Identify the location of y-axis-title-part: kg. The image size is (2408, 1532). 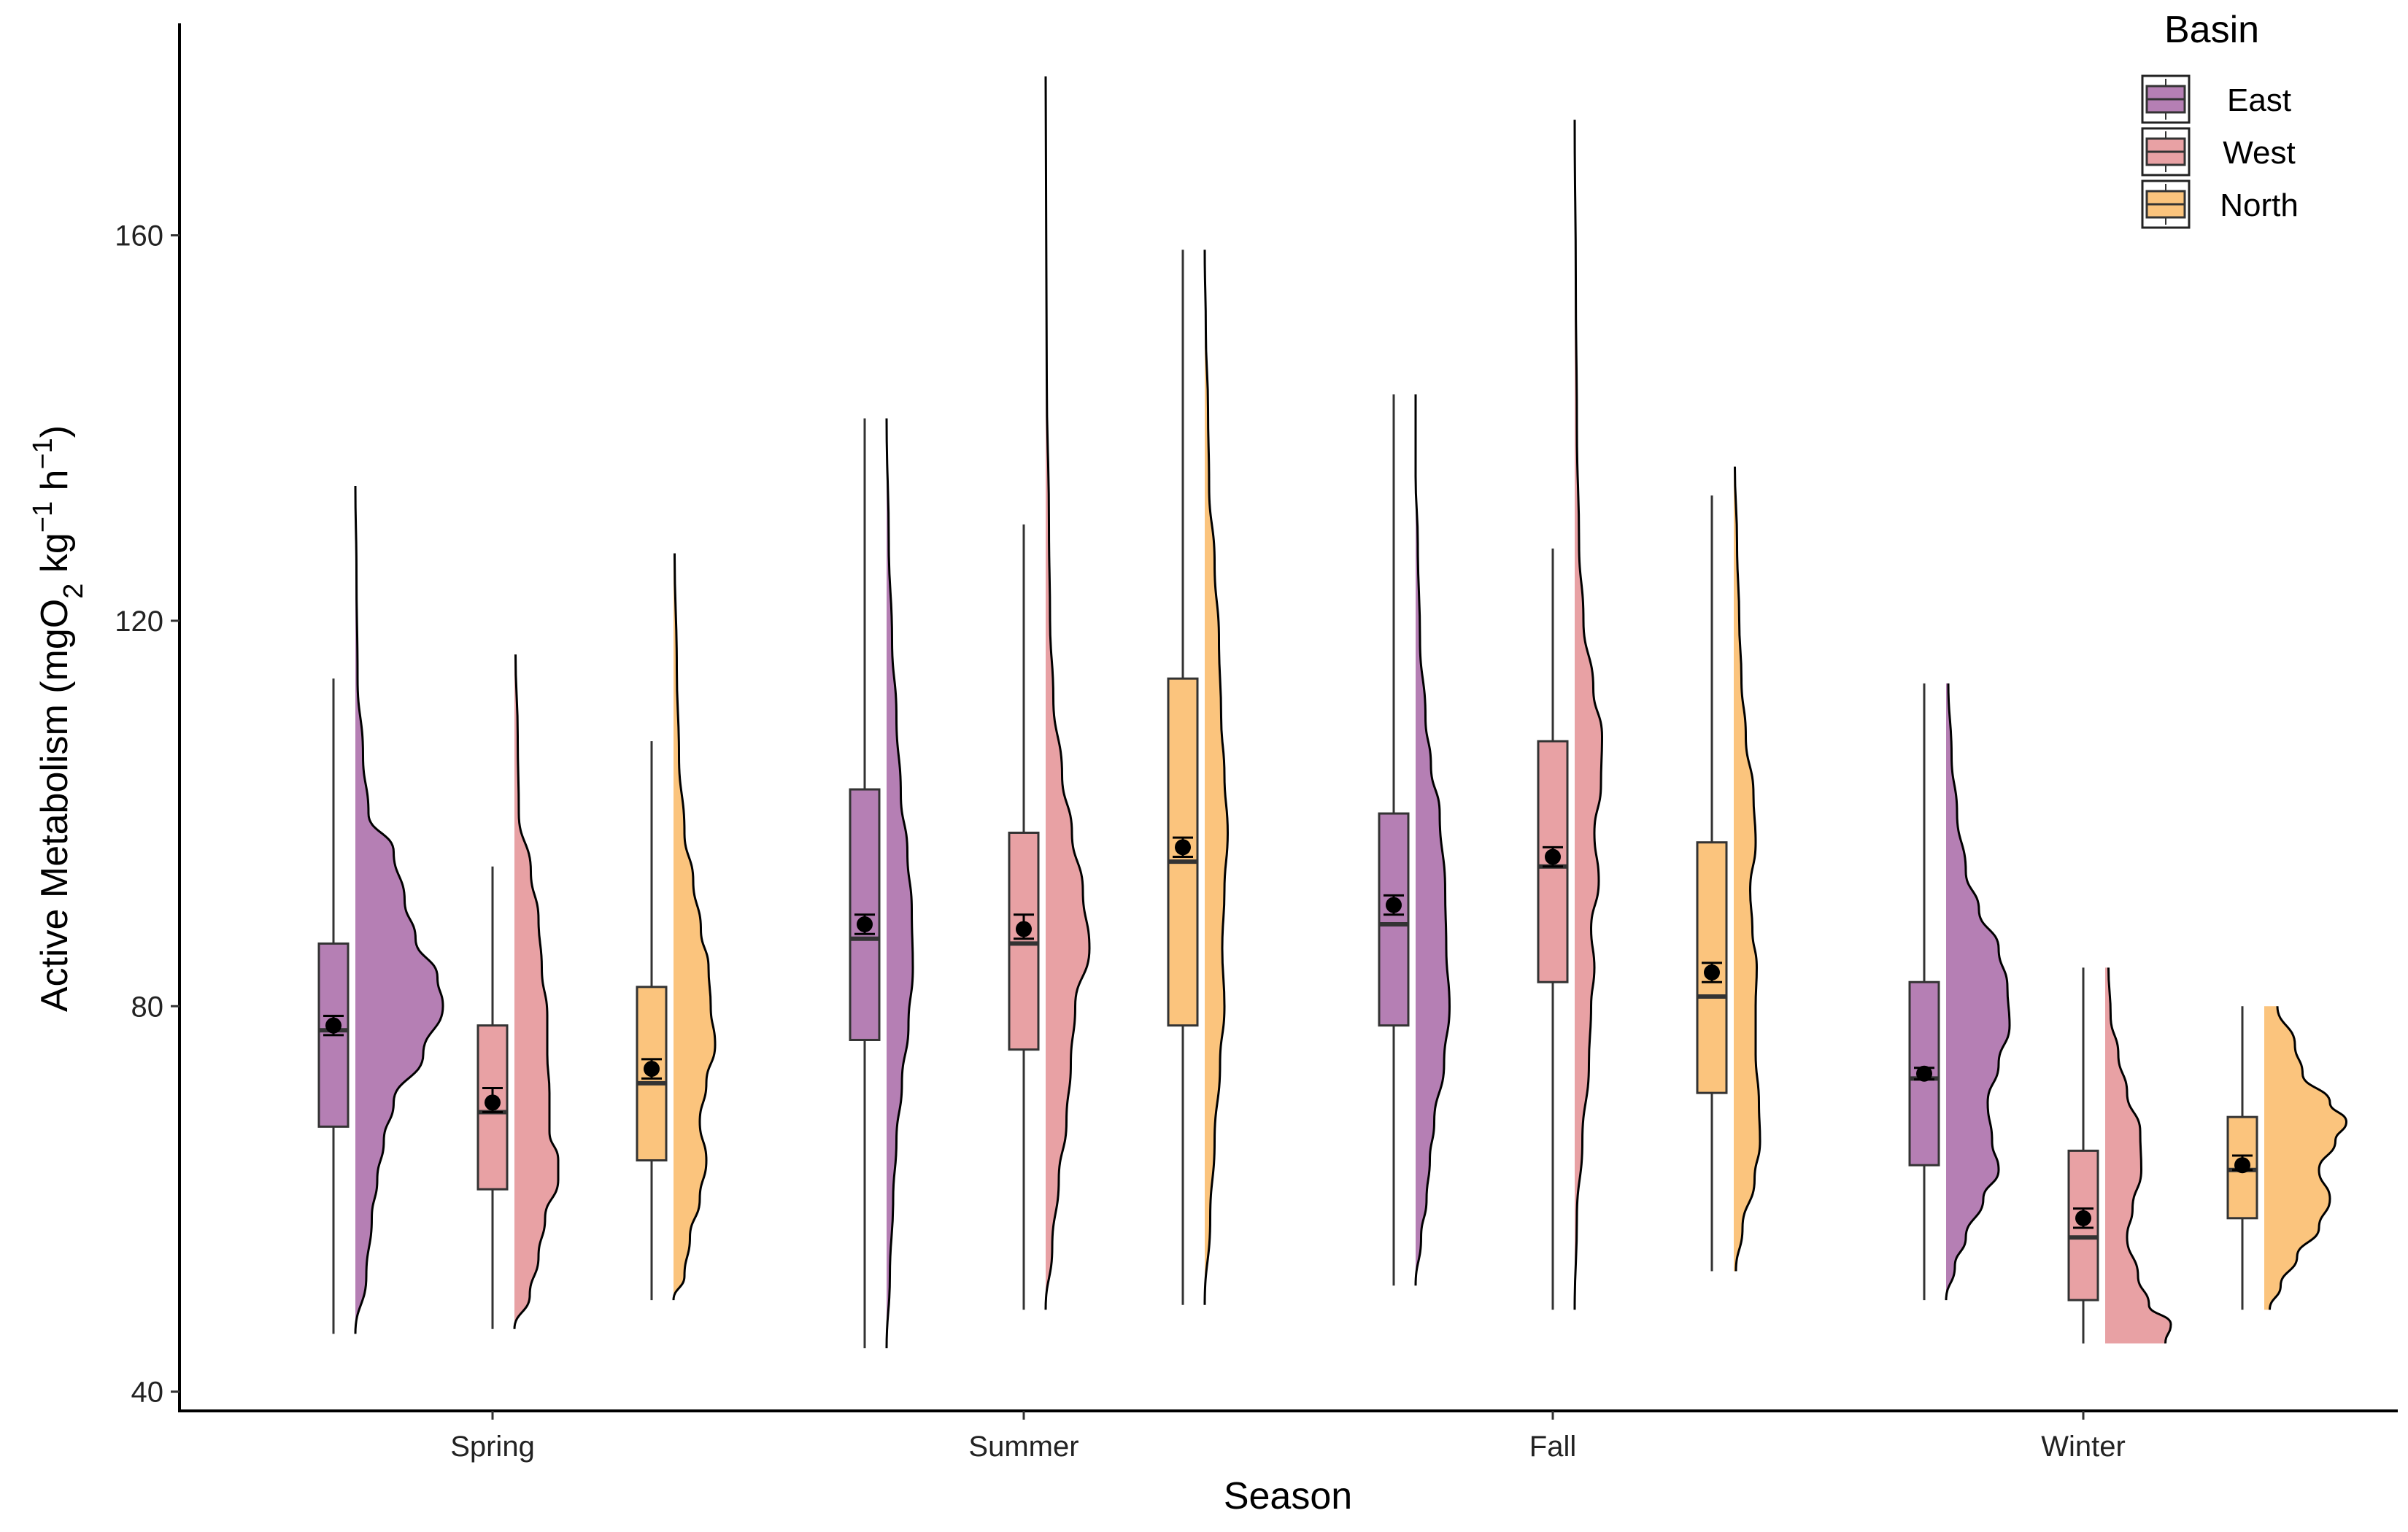
(55, 558).